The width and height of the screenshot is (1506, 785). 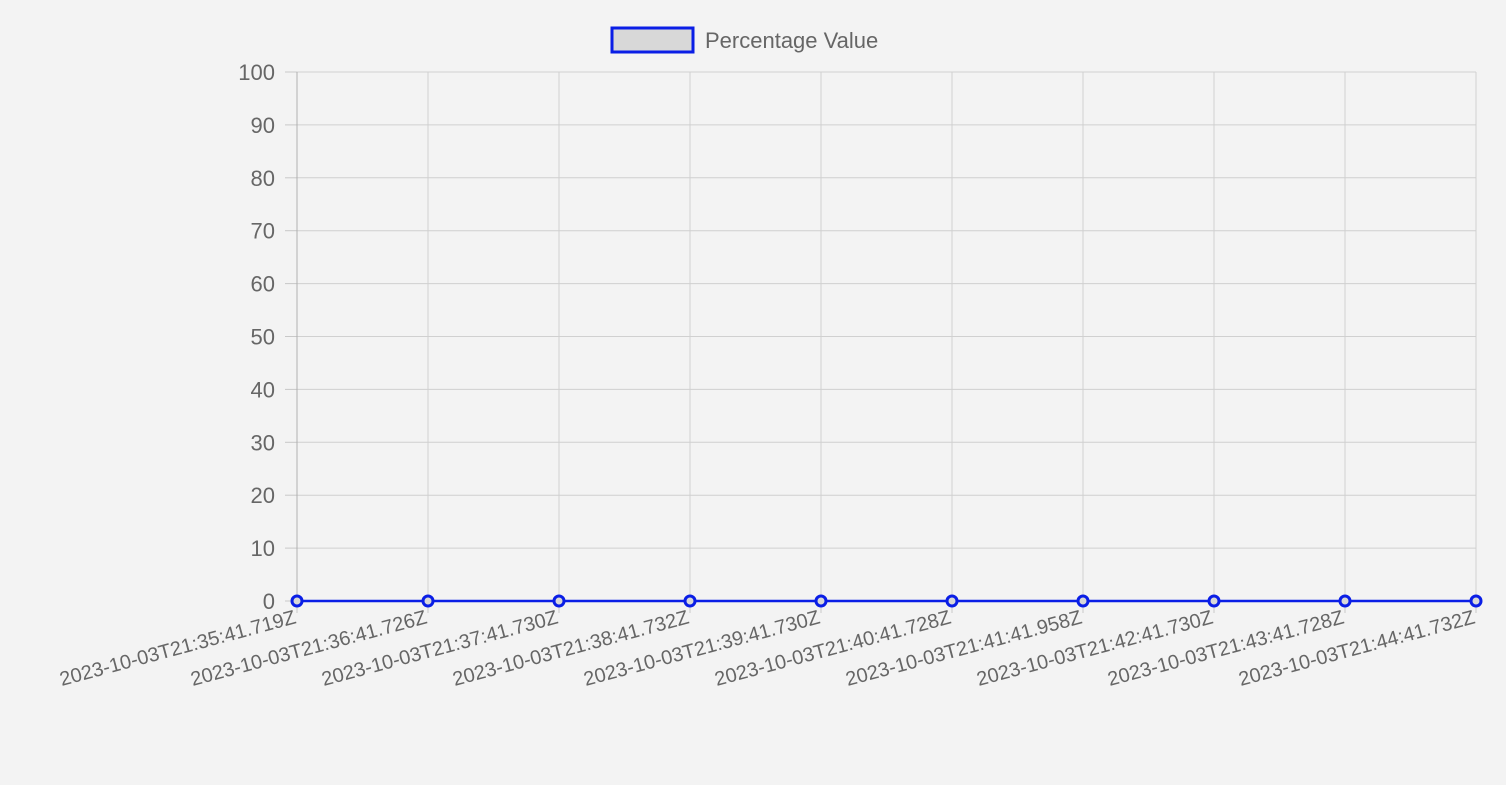 What do you see at coordinates (263, 284) in the screenshot?
I see `y-tick-label: 60` at bounding box center [263, 284].